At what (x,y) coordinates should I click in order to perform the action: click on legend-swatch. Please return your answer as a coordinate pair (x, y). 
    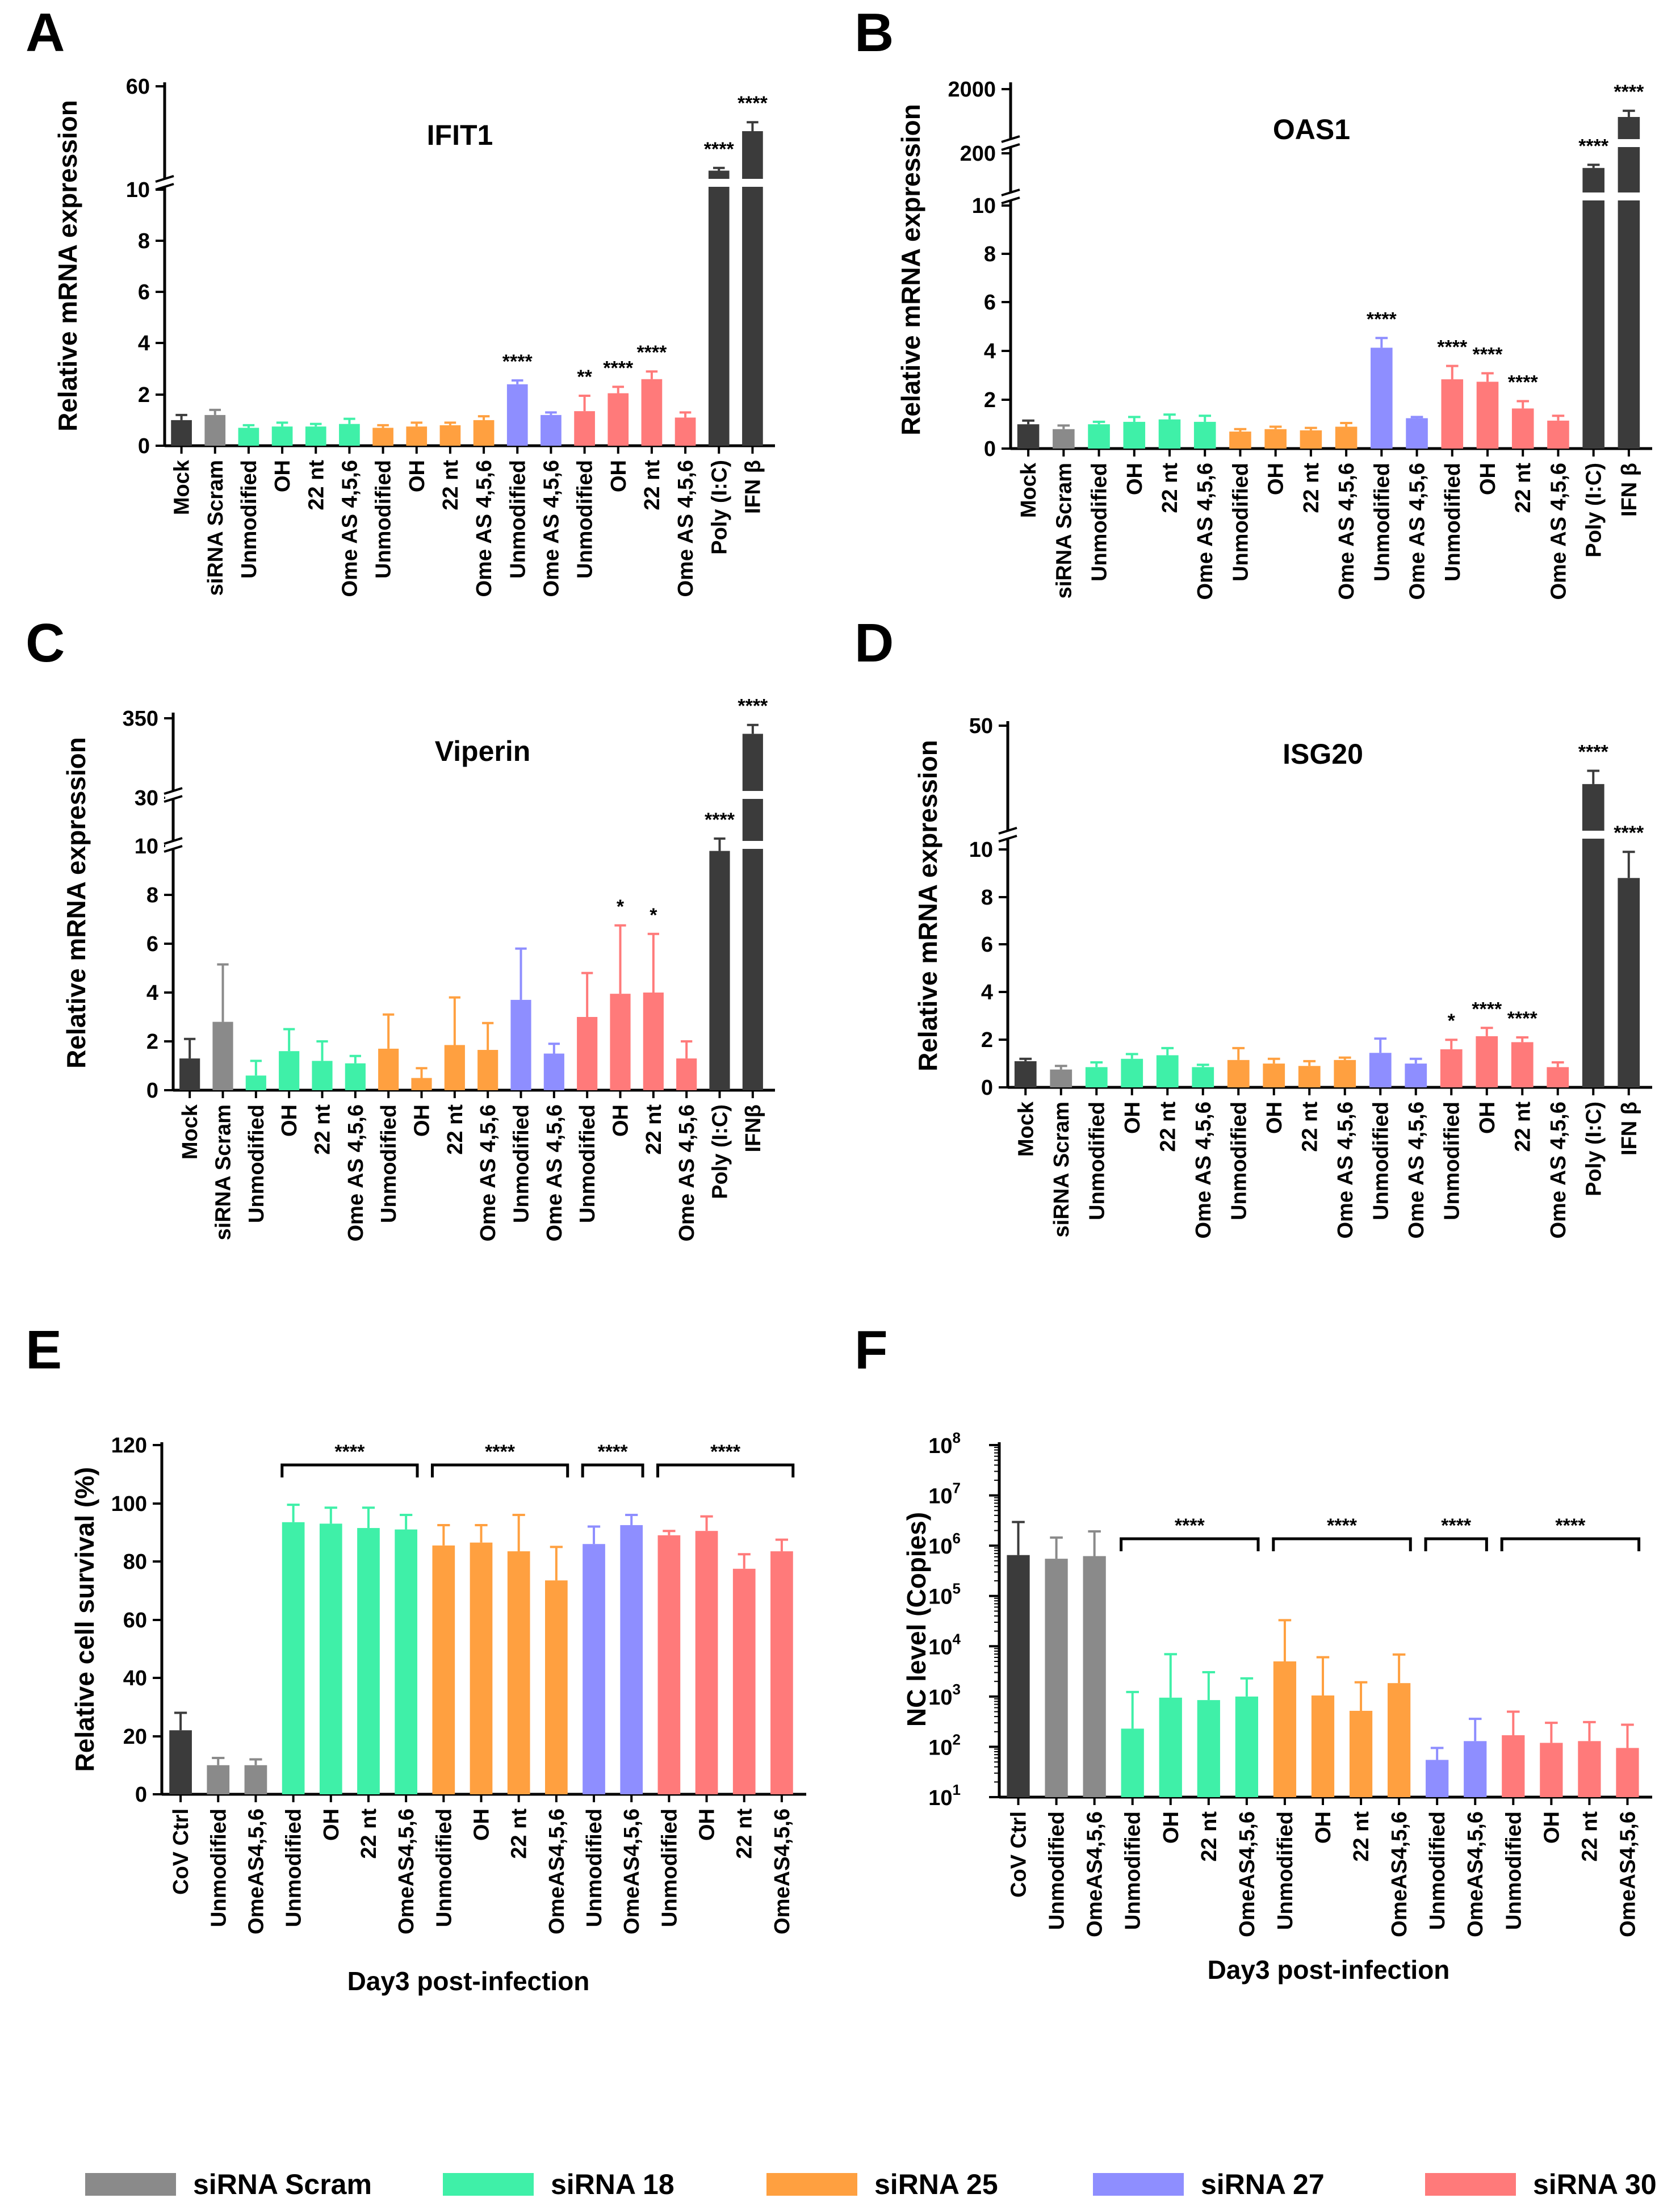
    Looking at the image, I should click on (488, 2184).